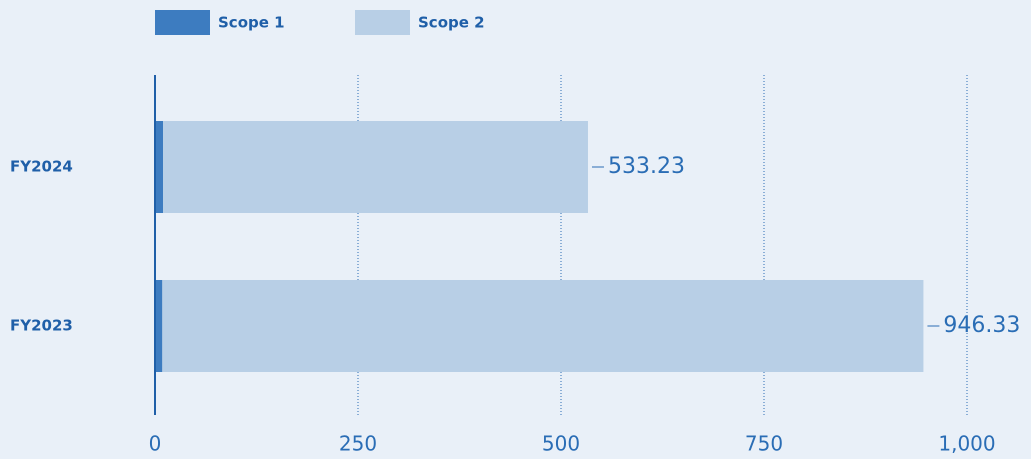 The width and height of the screenshot is (1031, 459). What do you see at coordinates (981, 325) in the screenshot?
I see `total-label: 946.33` at bounding box center [981, 325].